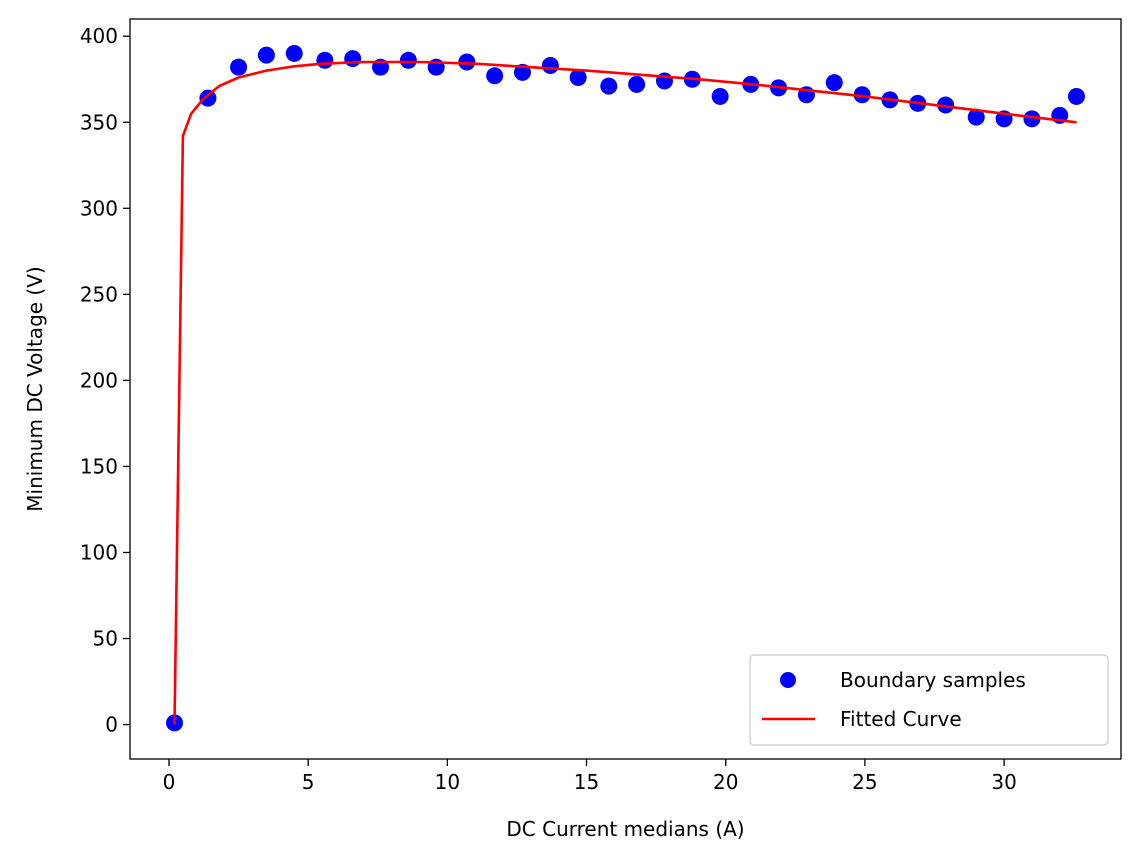  What do you see at coordinates (99, 36) in the screenshot?
I see `y-tick-label: 400` at bounding box center [99, 36].